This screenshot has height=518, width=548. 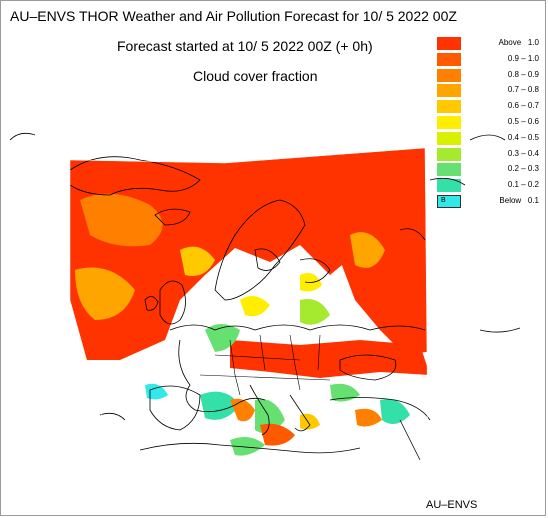 I want to click on legend-below-mark: B, so click(x=443, y=200).